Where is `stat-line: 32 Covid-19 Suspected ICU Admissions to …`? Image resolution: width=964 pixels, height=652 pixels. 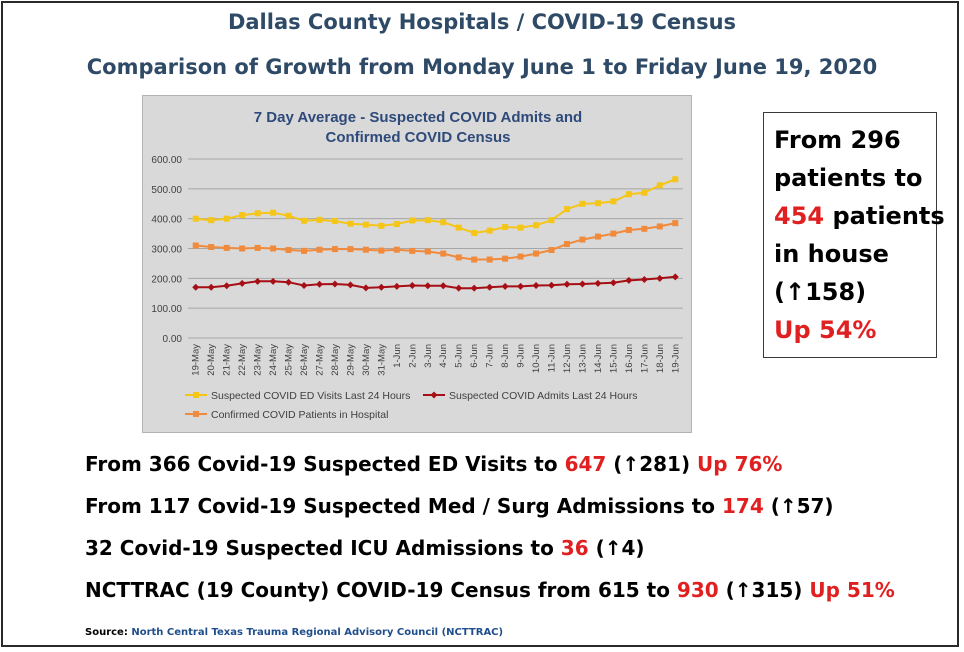
stat-line: 32 Covid-19 Suspected ICU Admissions to … is located at coordinates (515, 553).